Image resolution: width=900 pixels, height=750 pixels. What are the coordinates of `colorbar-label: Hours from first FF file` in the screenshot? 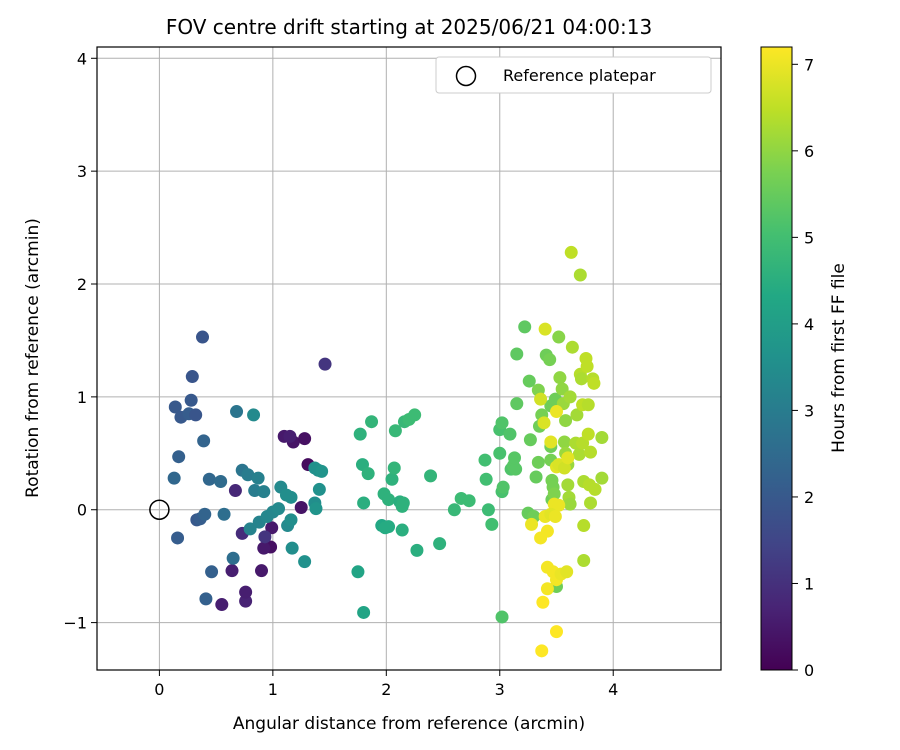 It's located at (839, 358).